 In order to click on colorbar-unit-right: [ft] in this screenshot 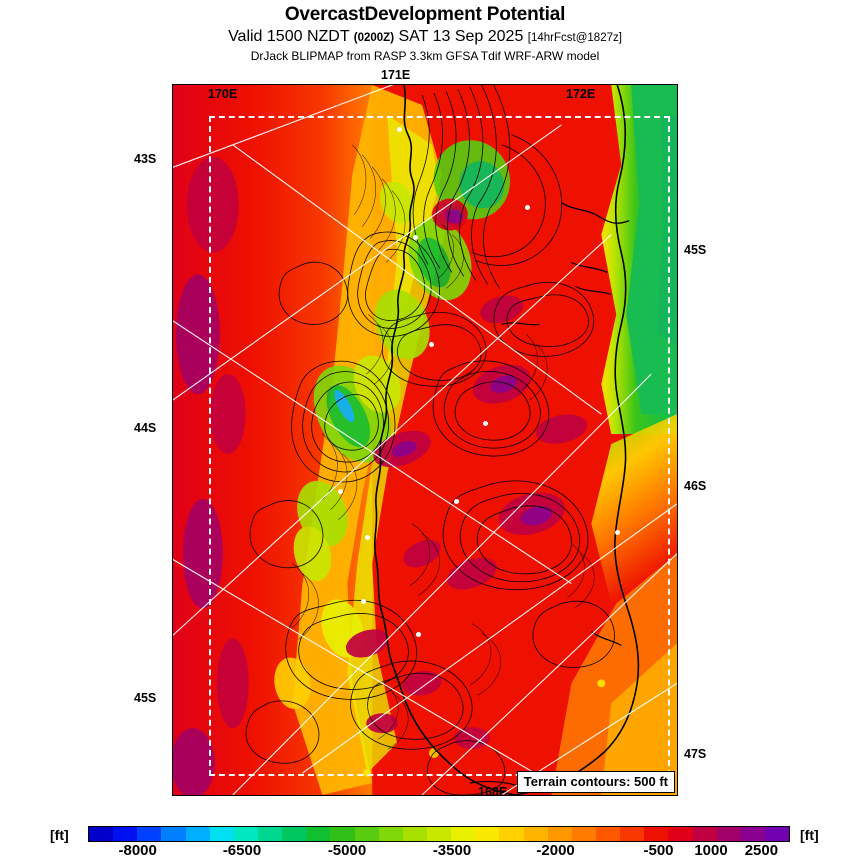, I will do `click(809, 835)`.